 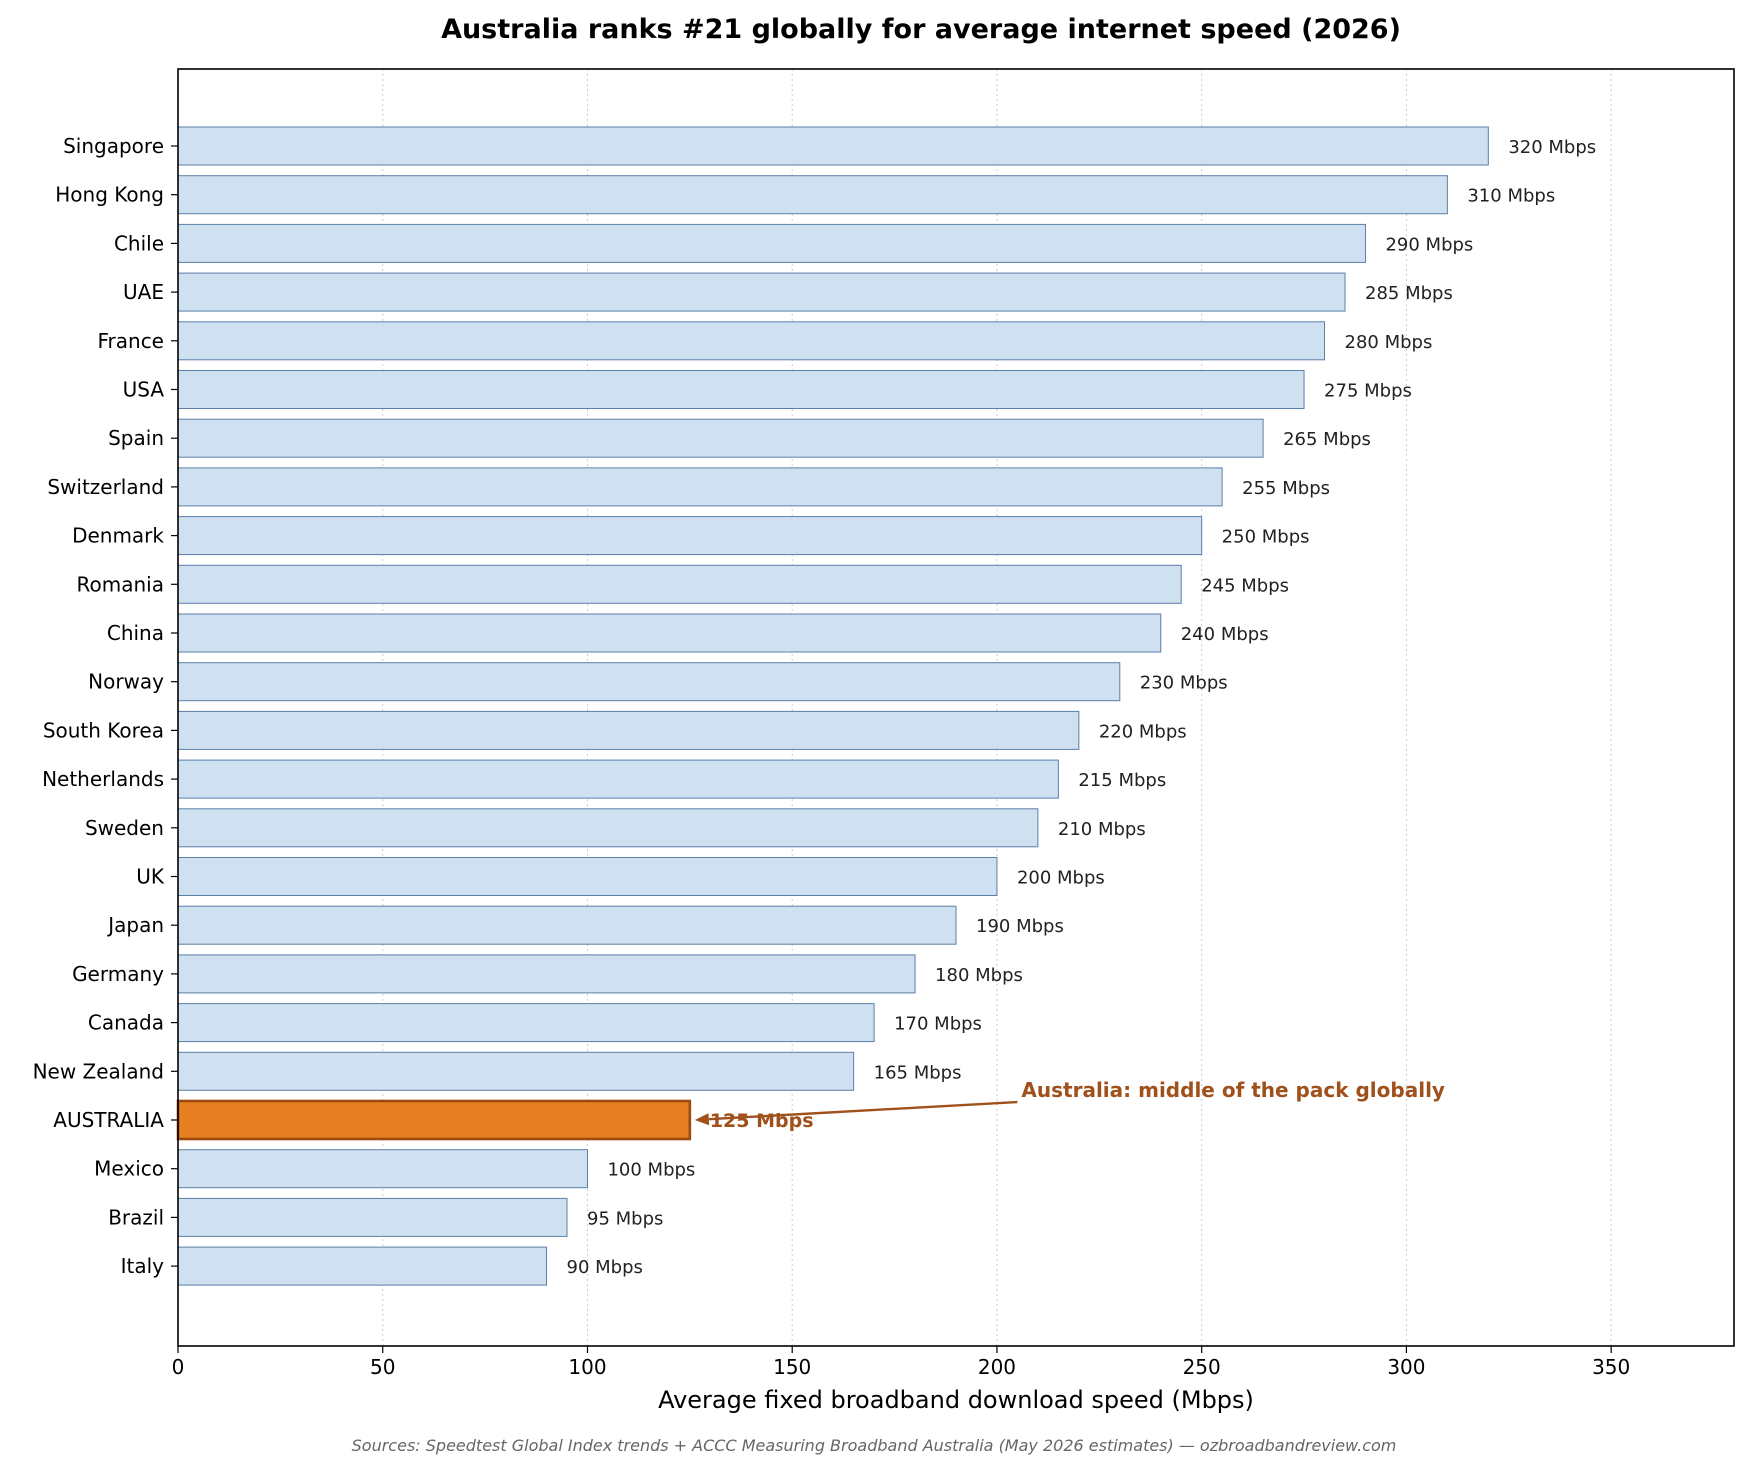 What do you see at coordinates (1184, 683) in the screenshot?
I see `value-label: 230 Mbps` at bounding box center [1184, 683].